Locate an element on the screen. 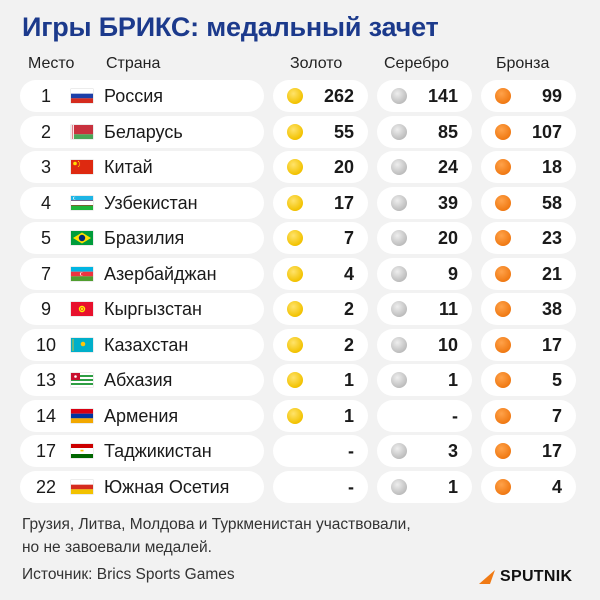  bronze-count: 38 is located at coordinates (551, 309).